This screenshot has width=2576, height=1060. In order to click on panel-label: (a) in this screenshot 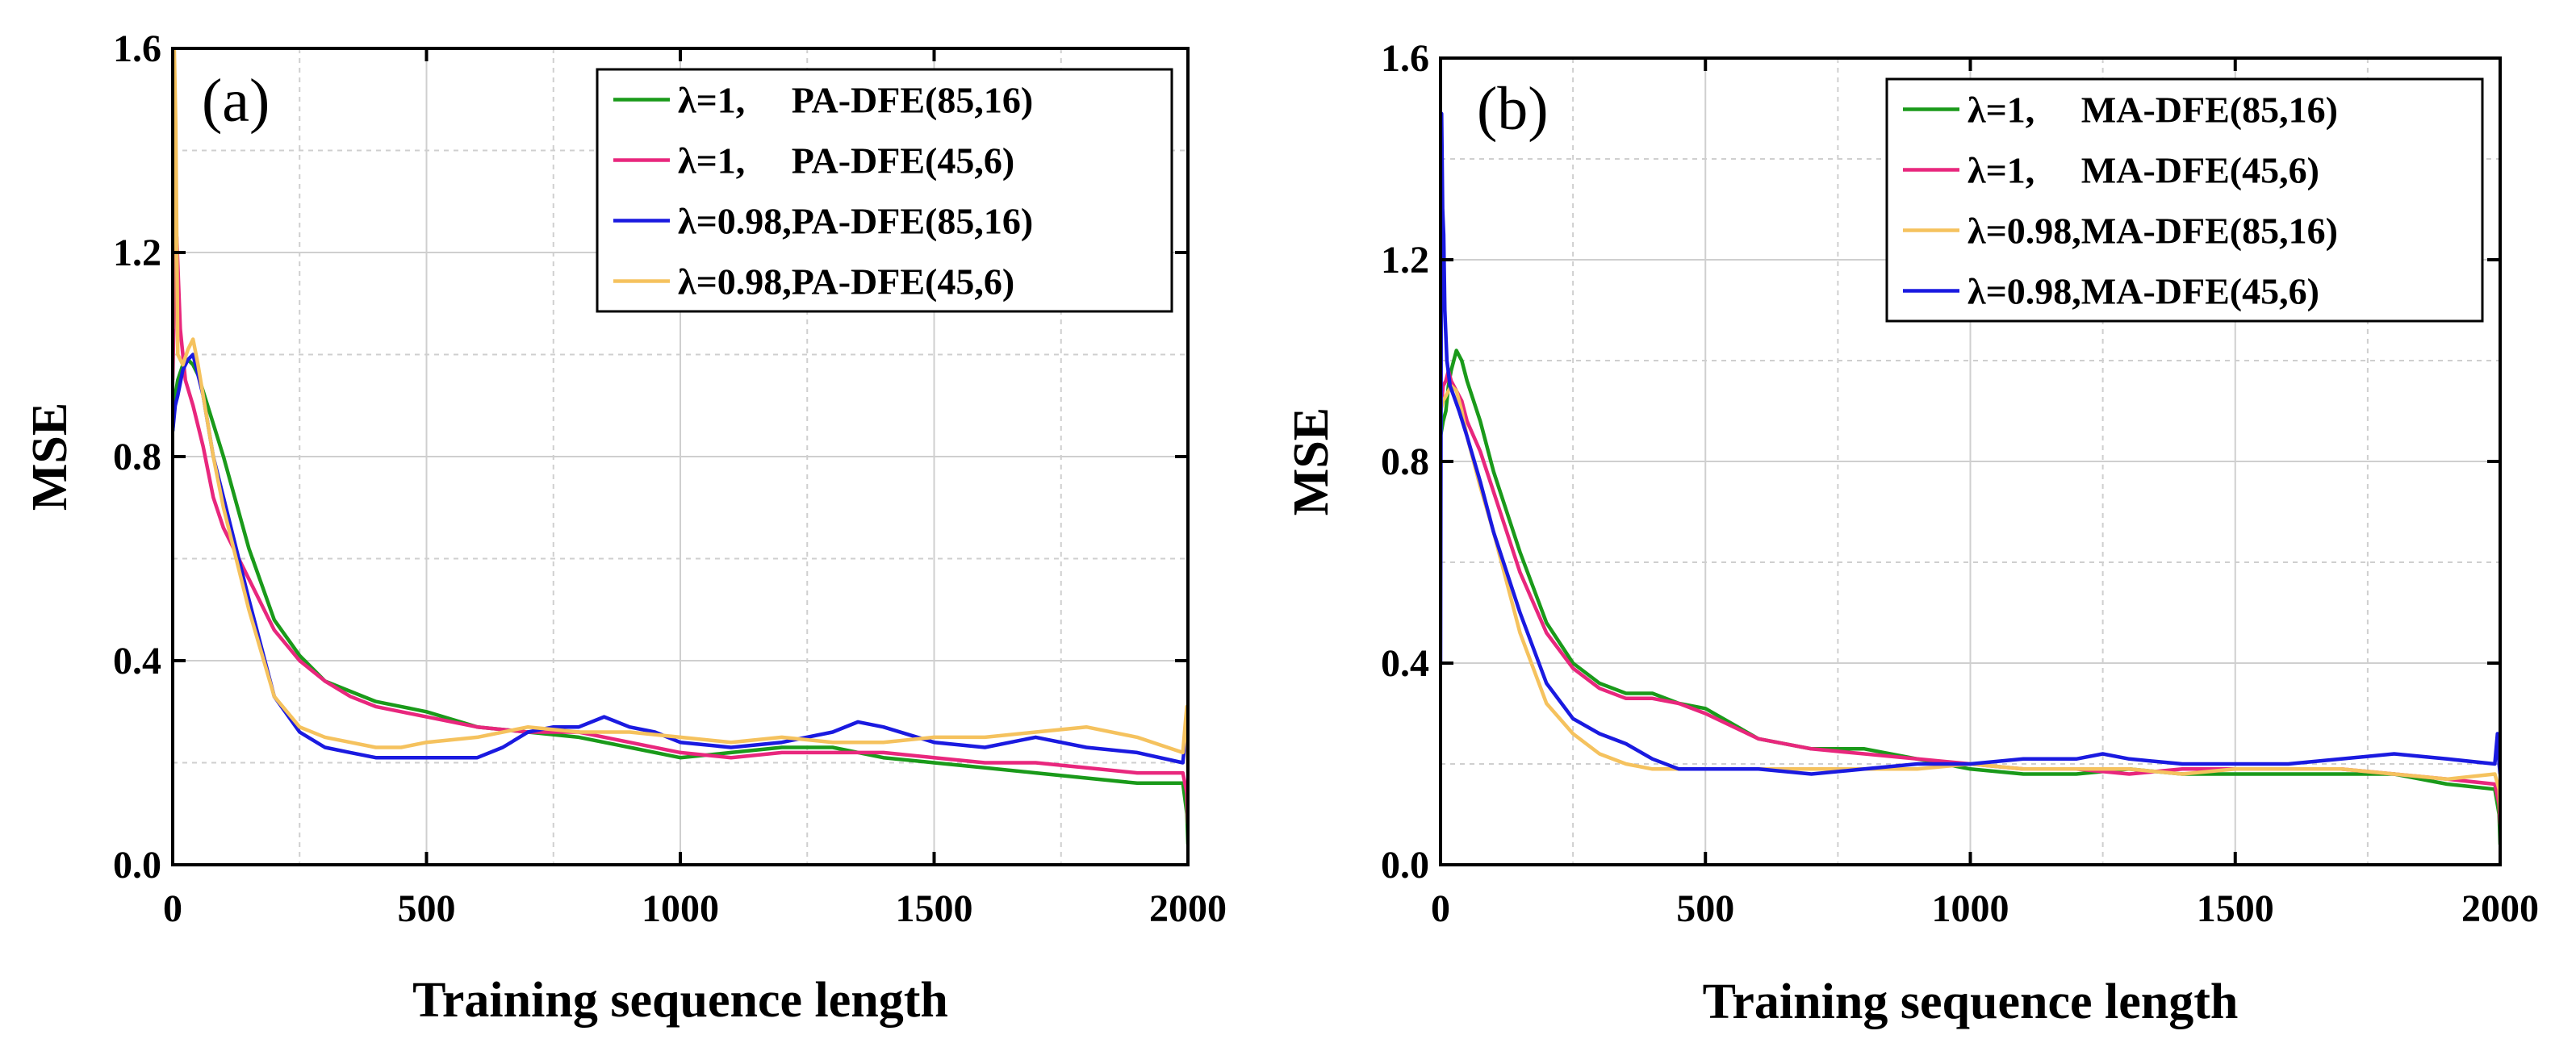, I will do `click(236, 101)`.